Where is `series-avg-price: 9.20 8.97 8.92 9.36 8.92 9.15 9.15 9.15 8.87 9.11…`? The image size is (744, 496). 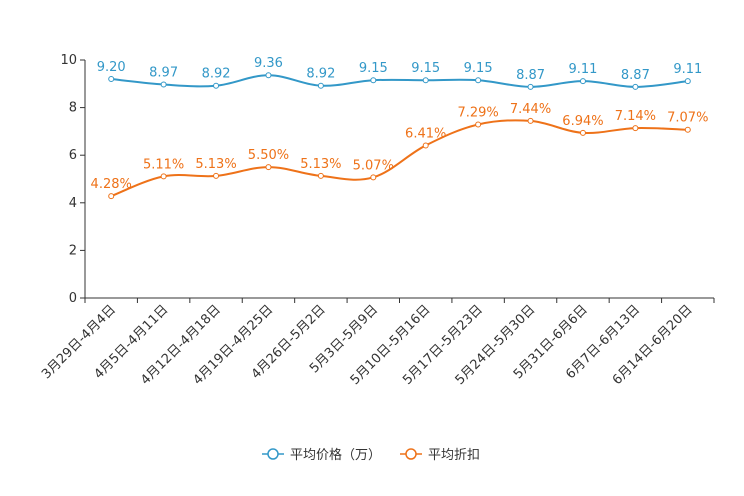 series-avg-price: 9.20 8.97 8.92 9.36 8.92 9.15 9.15 9.15 8.87 9.11… is located at coordinates (399, 73).